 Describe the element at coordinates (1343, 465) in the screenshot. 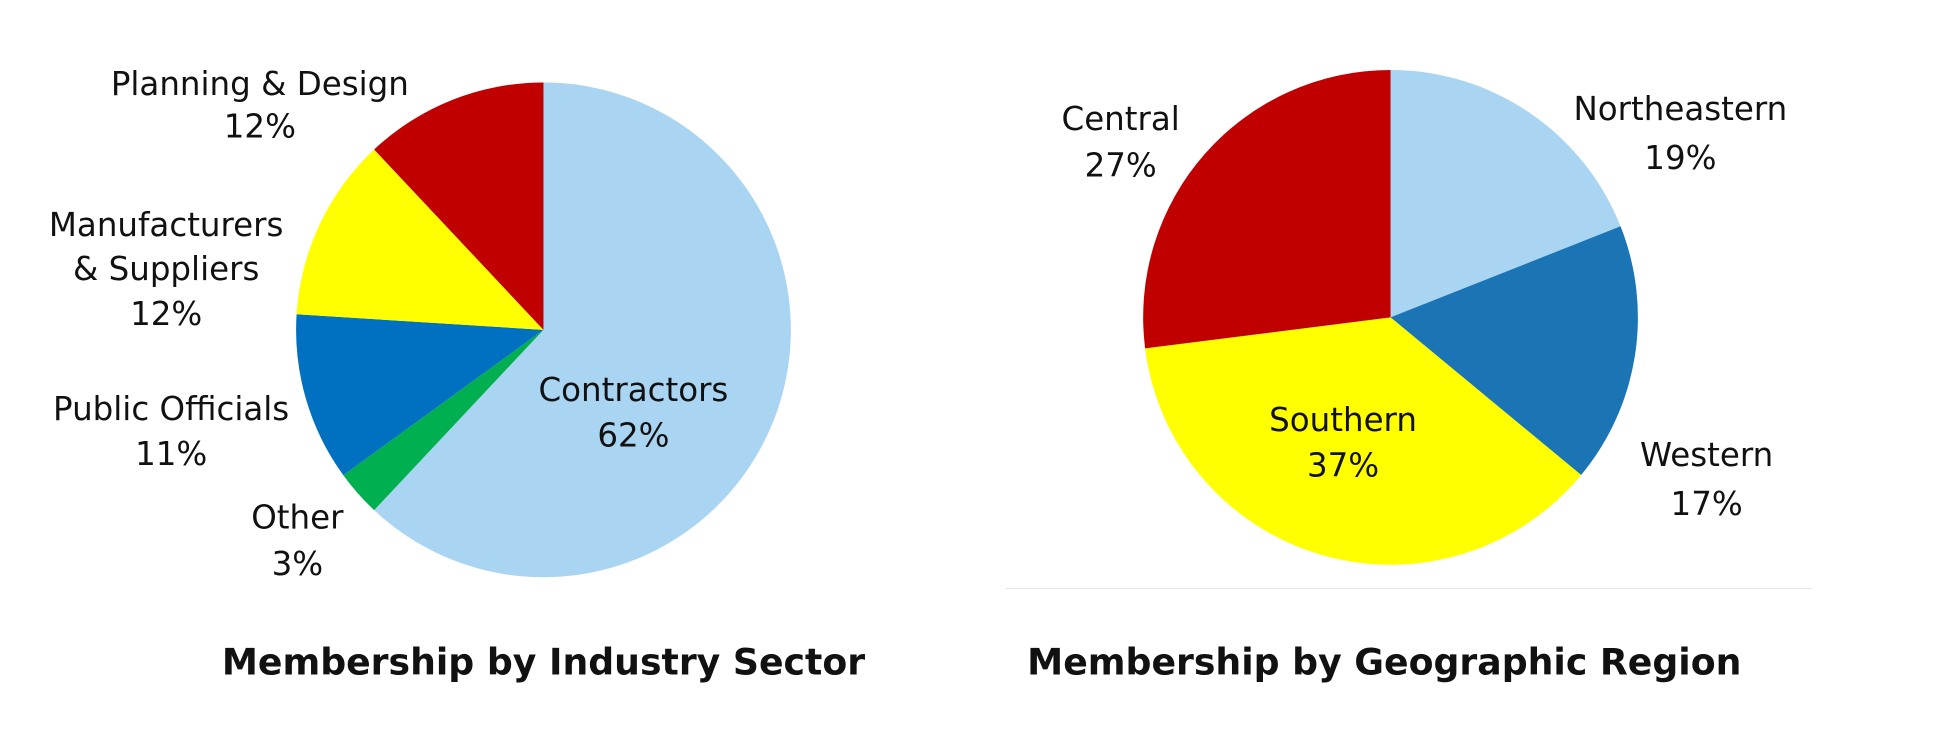

I see `slice-value-label: 37%` at that location.